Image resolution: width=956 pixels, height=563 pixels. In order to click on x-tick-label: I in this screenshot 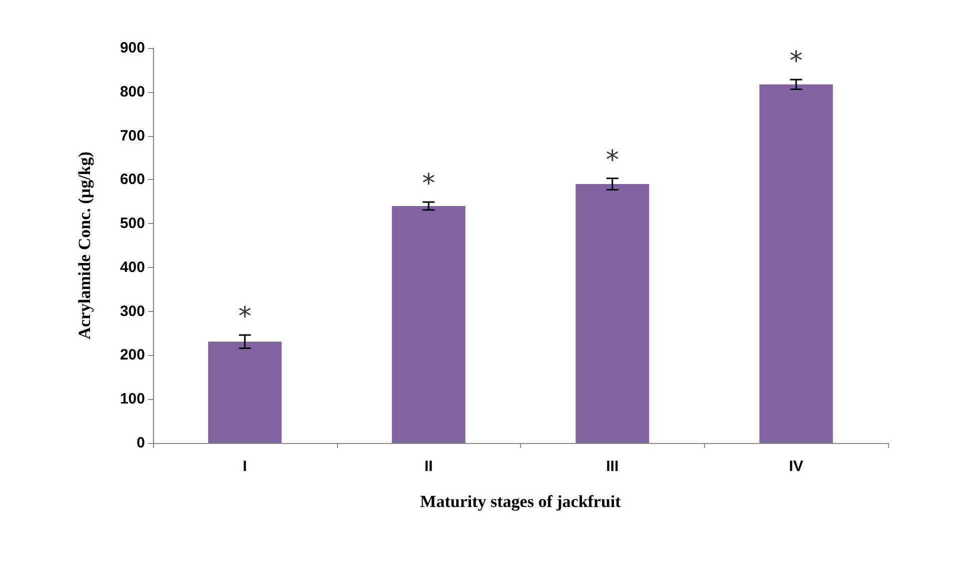, I will do `click(244, 466)`.